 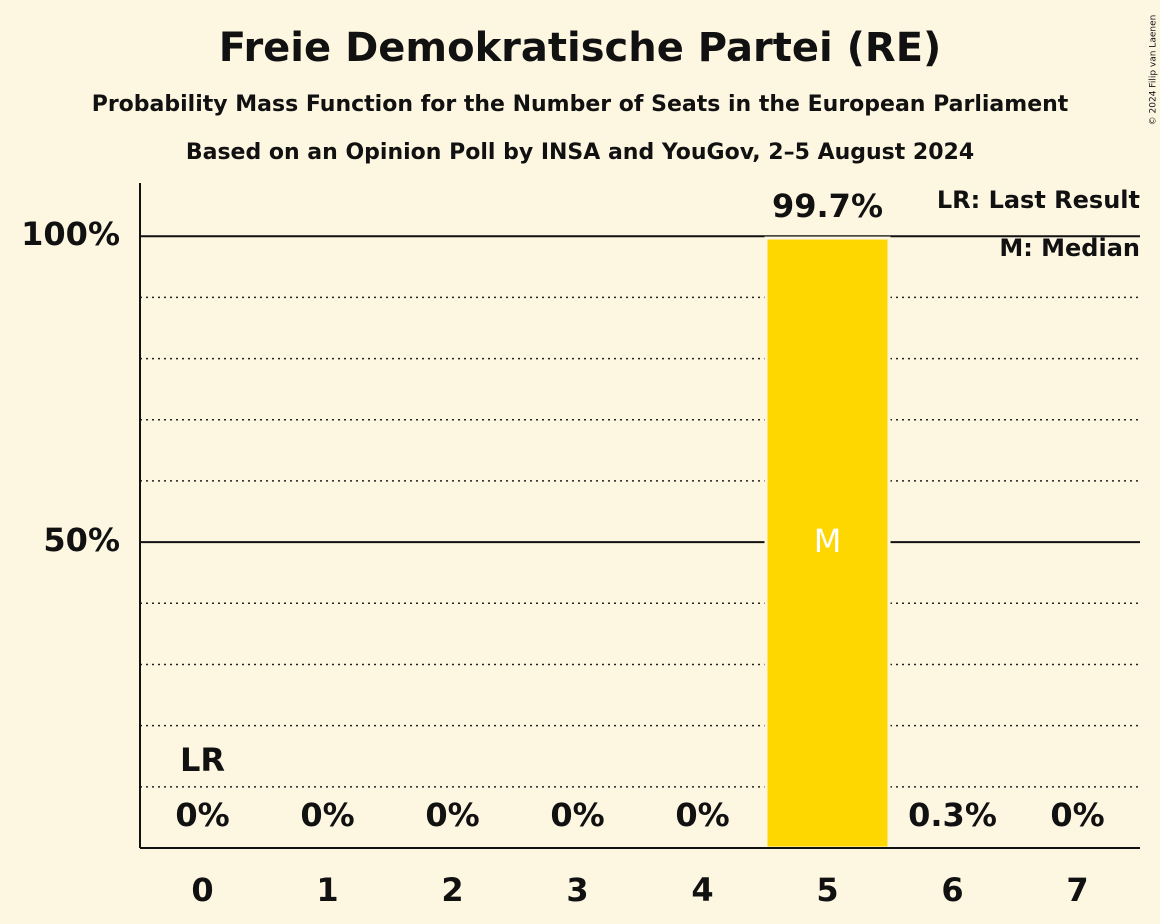 I want to click on legend-entry: M: Median, so click(x=1069, y=248).